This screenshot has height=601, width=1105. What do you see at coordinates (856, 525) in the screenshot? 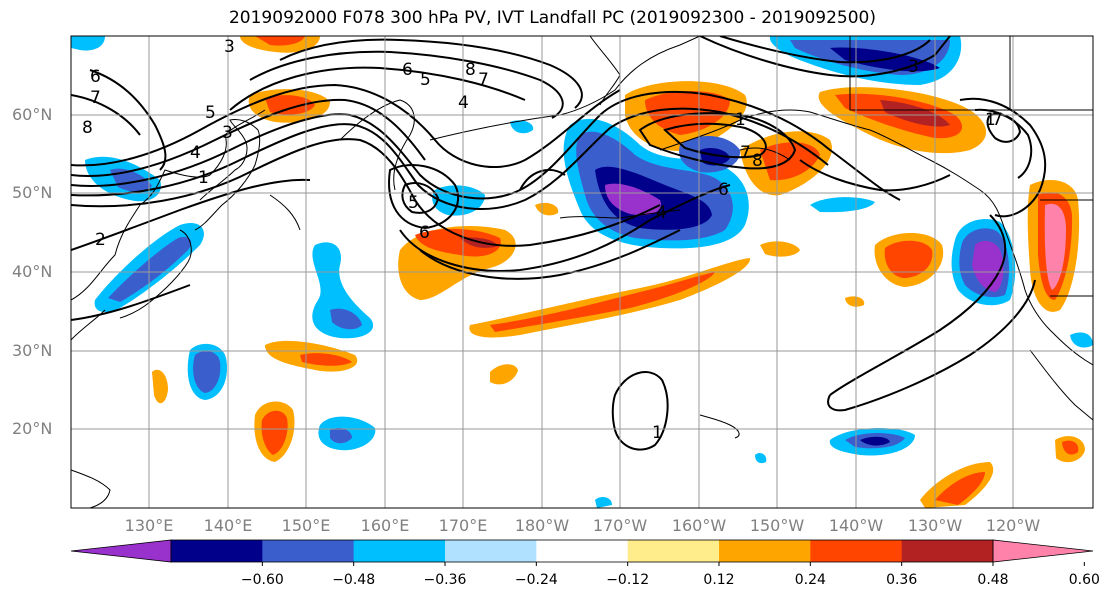
I see `lon-label: 140°W` at bounding box center [856, 525].